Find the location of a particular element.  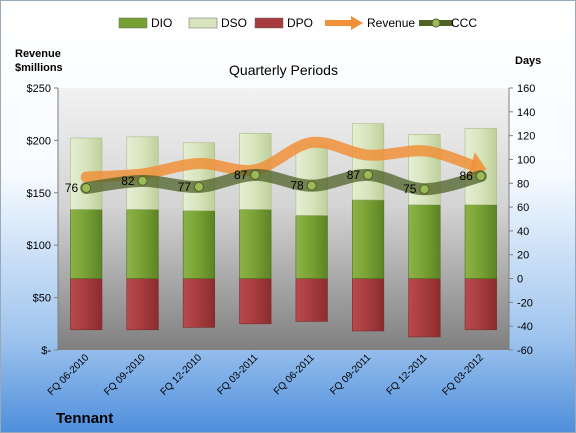

revenue-line is located at coordinates (278, 159).